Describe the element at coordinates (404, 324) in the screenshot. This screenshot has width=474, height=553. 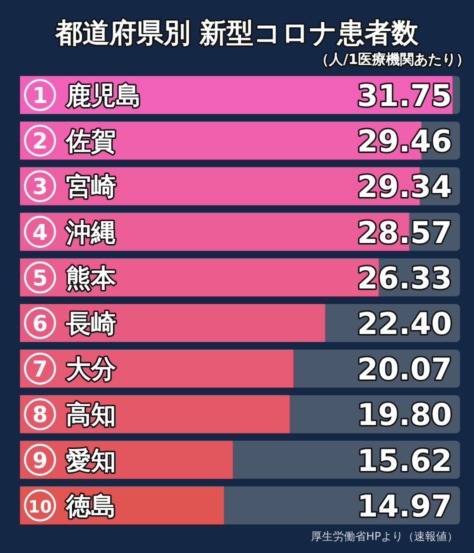
I see `data-label: 22.40` at that location.